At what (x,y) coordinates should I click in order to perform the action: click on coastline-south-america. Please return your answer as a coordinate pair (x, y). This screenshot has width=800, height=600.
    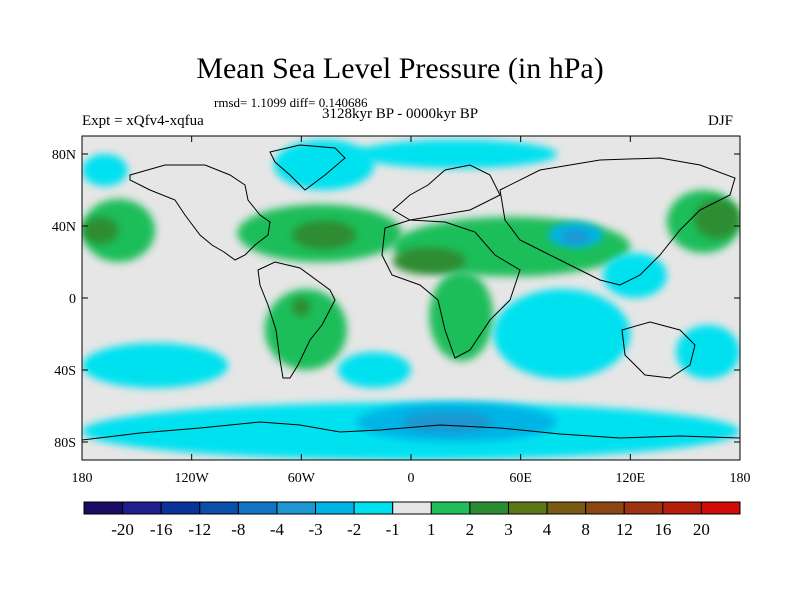
    Looking at the image, I should click on (296, 320).